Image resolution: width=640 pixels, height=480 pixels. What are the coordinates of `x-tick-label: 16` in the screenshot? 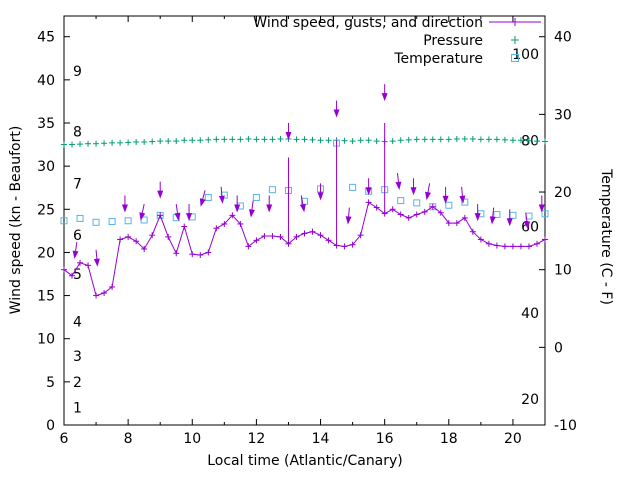 It's located at (385, 439).